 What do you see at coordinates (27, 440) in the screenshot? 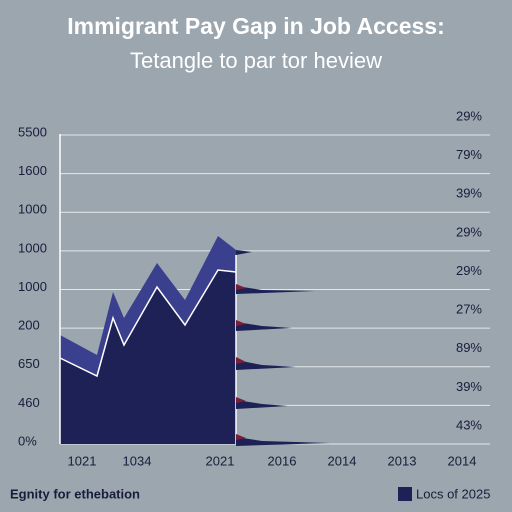
I see `y-tick-label: 0%` at bounding box center [27, 440].